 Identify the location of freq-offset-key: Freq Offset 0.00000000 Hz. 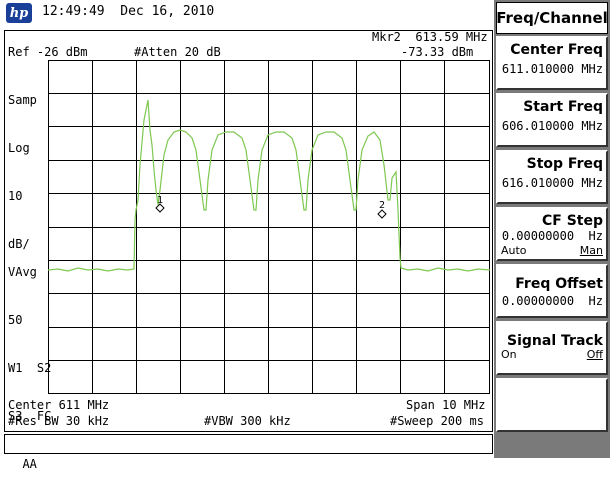
(552, 291).